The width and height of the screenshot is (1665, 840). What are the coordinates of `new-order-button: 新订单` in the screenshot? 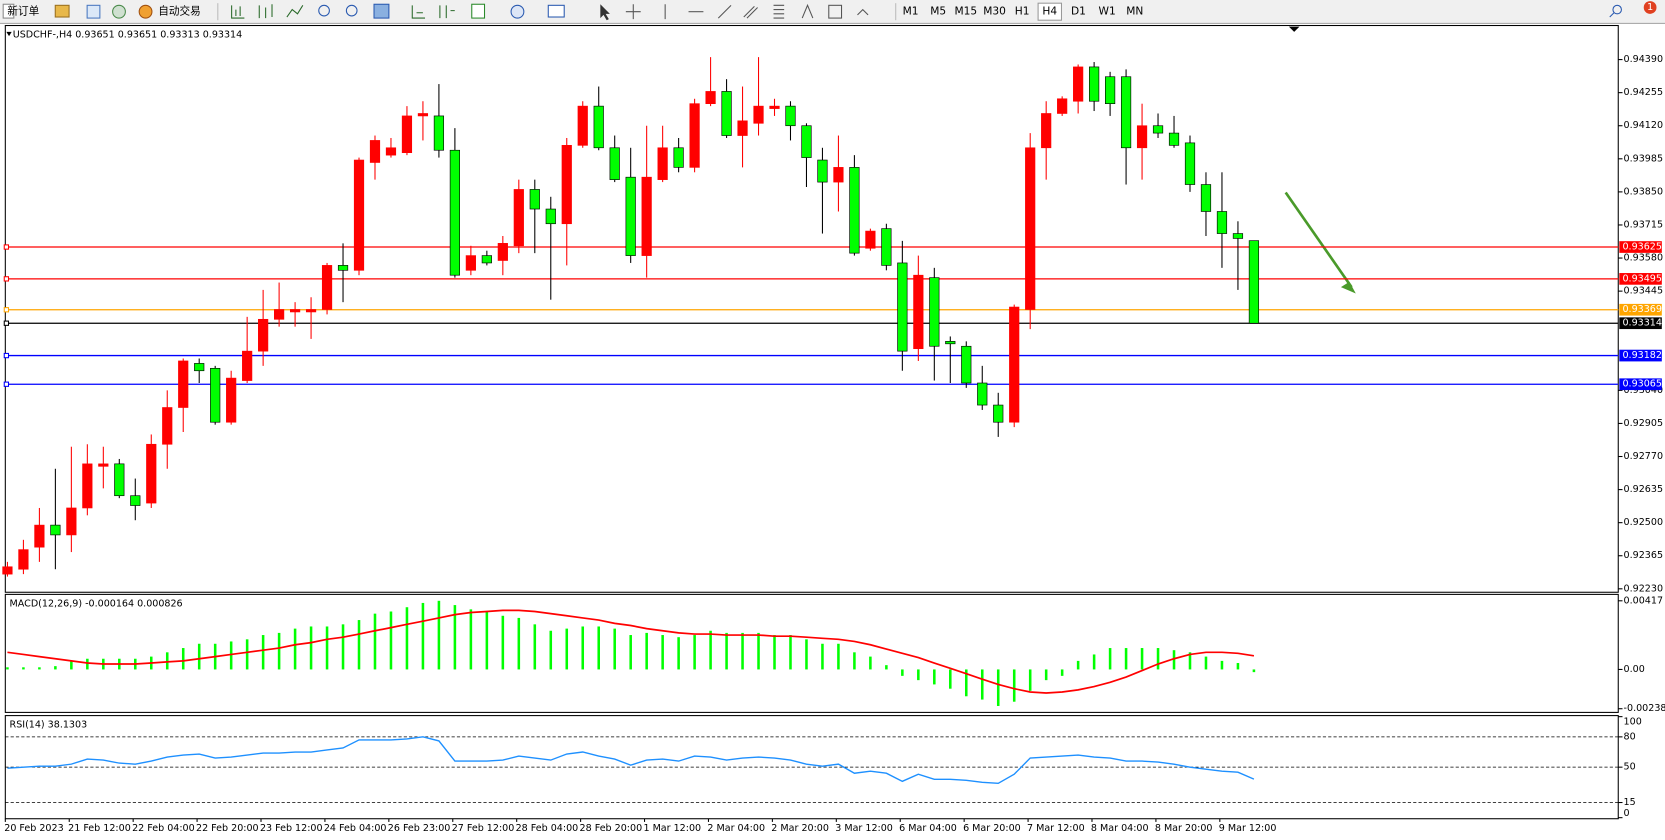 It's located at (21, 11).